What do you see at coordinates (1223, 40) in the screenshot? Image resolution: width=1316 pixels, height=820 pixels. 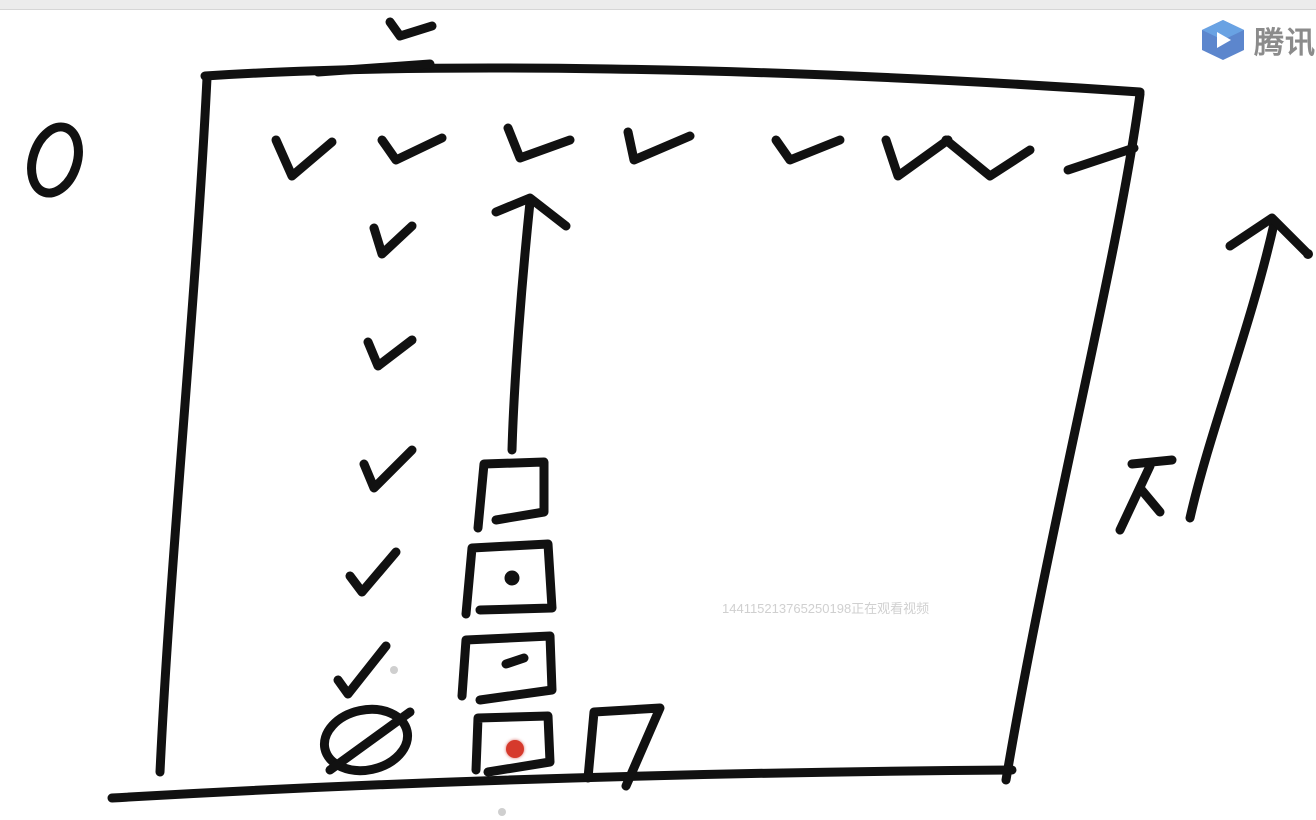 I see `tencent-classroom-play-icon` at bounding box center [1223, 40].